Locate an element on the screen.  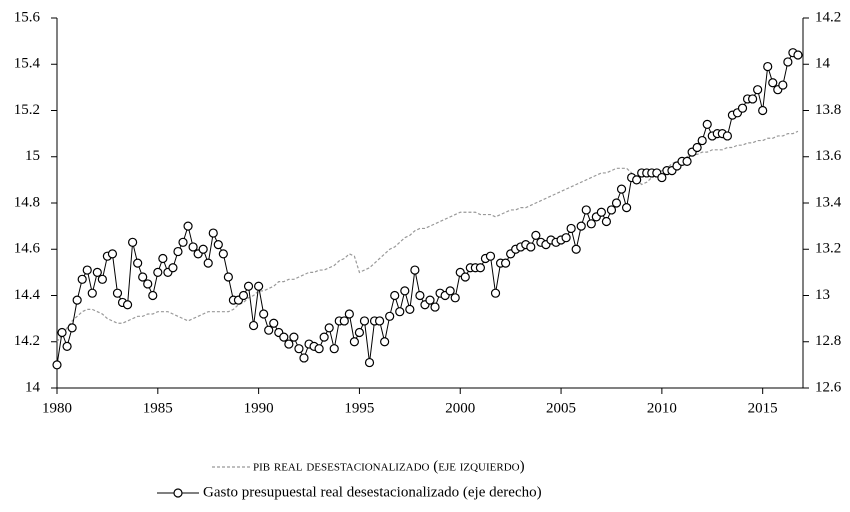
x-tick-label: 2000 is located at coordinates (460, 408).